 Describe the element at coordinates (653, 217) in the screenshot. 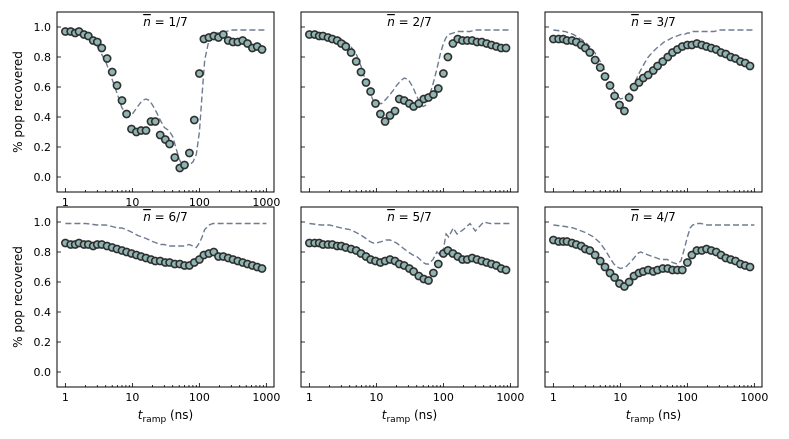

I see `panel-title: n = 4/7` at that location.